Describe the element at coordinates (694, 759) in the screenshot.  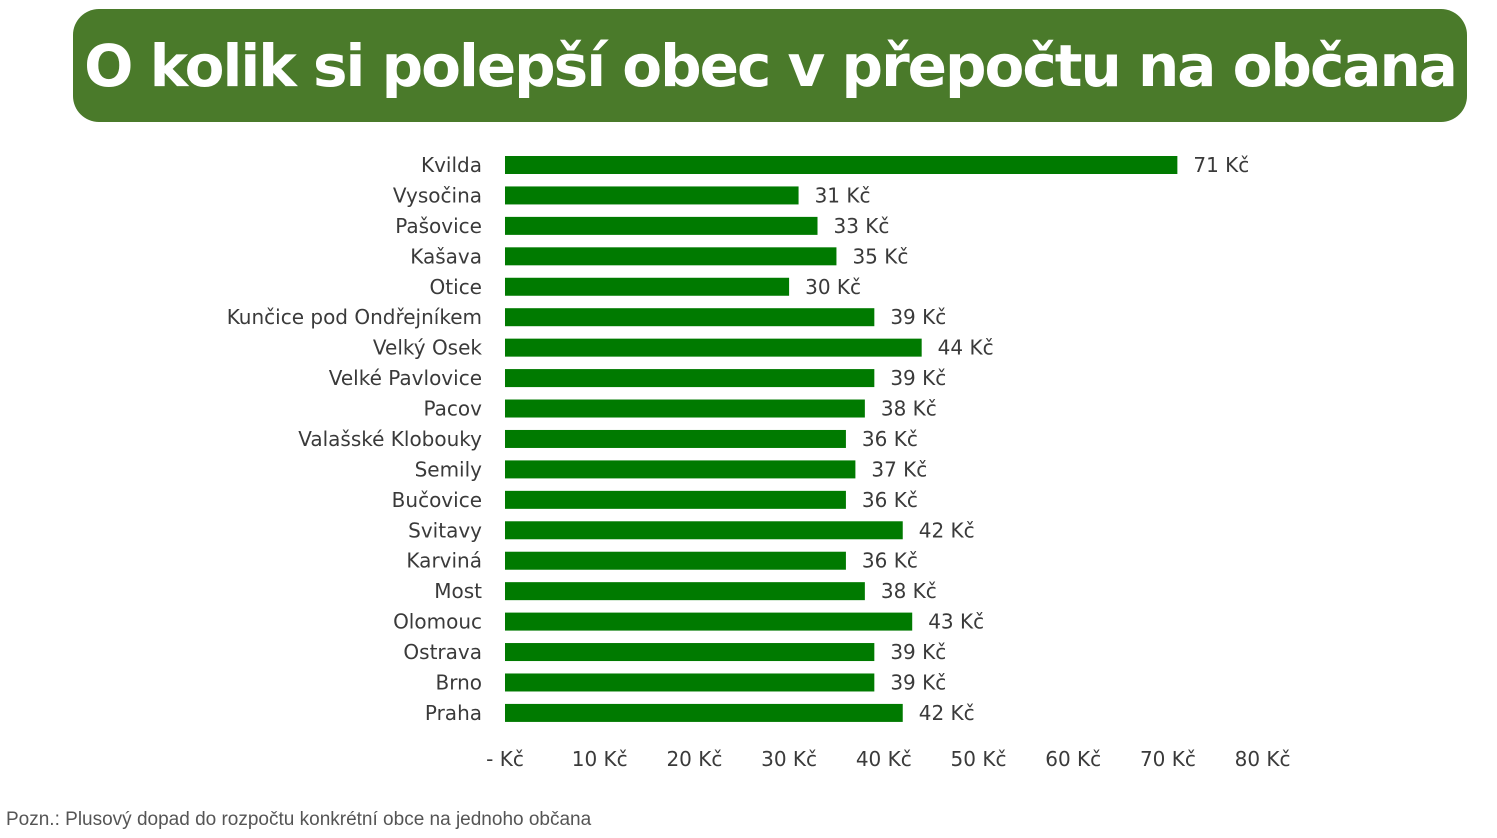
I see `x-tick-label: 20 Kč` at that location.